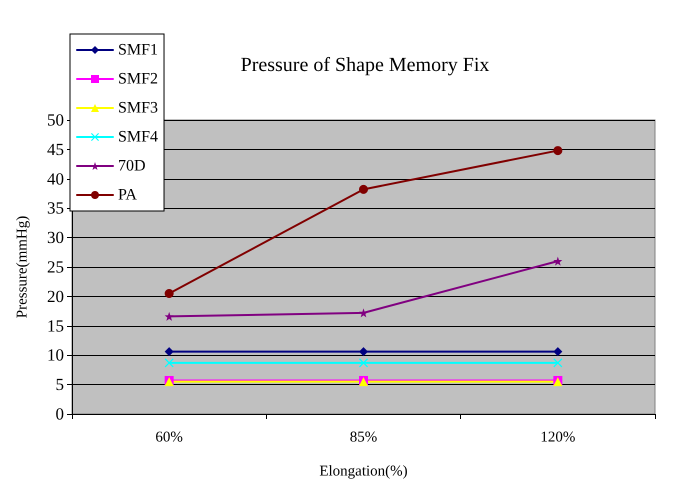 This screenshot has height=492, width=685. I want to click on legend-label: 70D, so click(132, 166).